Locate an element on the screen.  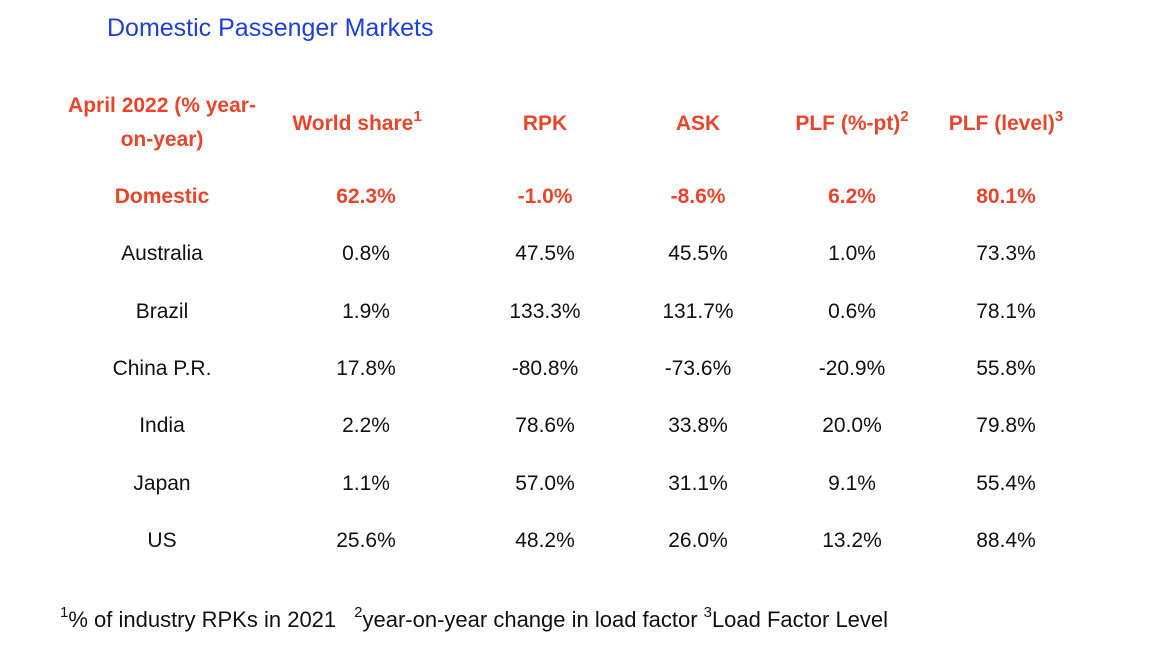
cell-rpk: 47.5% is located at coordinates (545, 253).